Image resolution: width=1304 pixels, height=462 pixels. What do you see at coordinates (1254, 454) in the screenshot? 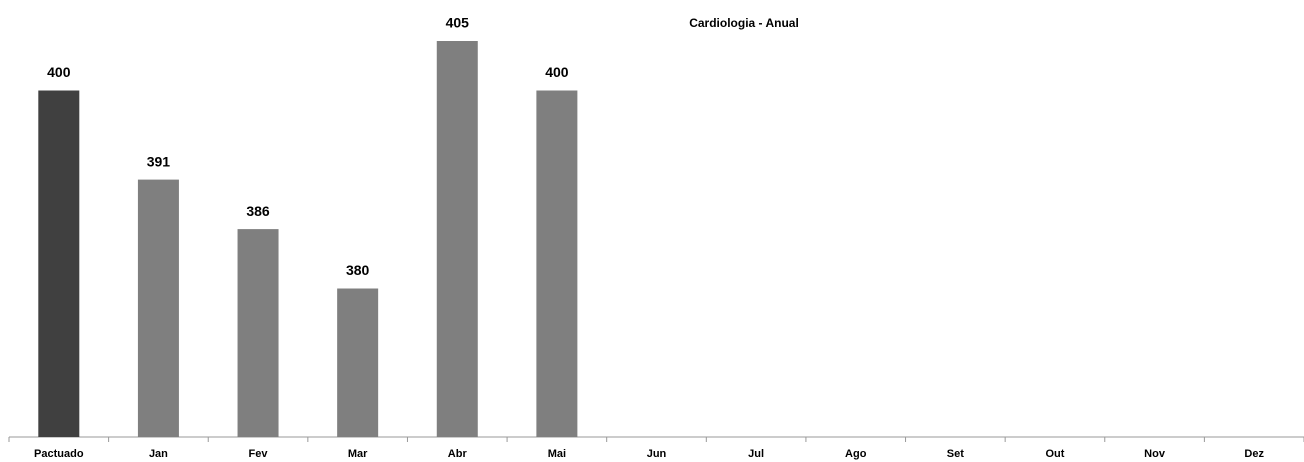
I see `x-tick-label: Dez` at bounding box center [1254, 454].